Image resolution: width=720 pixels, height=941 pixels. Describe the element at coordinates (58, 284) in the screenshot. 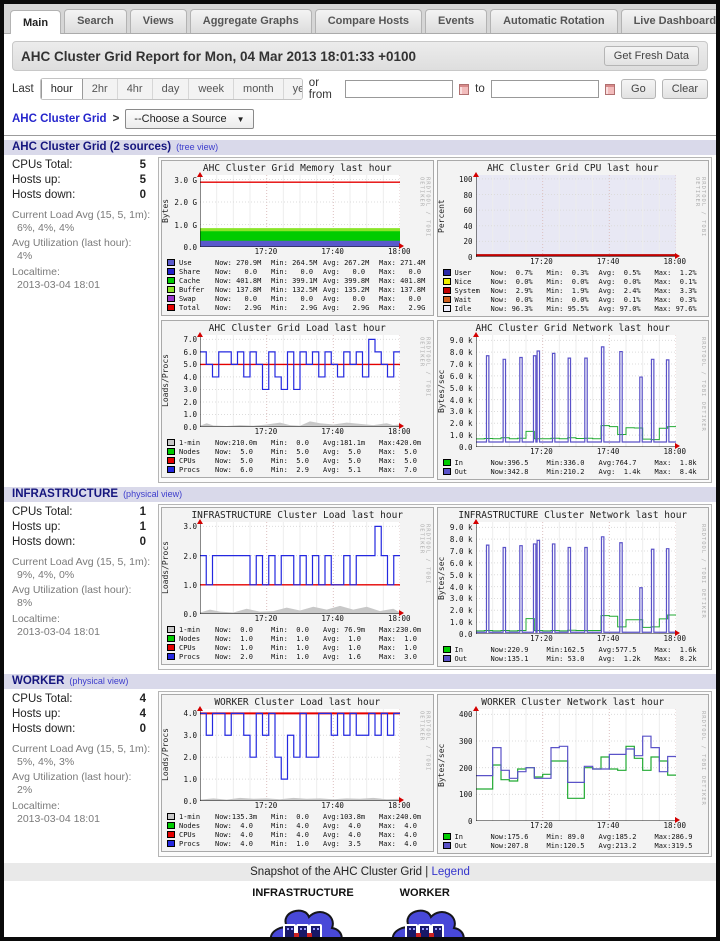

I see `meta-value: 2013-03-04 18:01` at that location.